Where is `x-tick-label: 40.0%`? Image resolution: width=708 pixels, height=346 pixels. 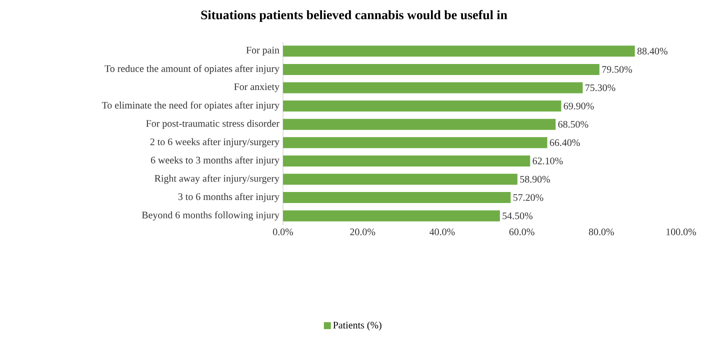 x-tick-label: 40.0% is located at coordinates (442, 232).